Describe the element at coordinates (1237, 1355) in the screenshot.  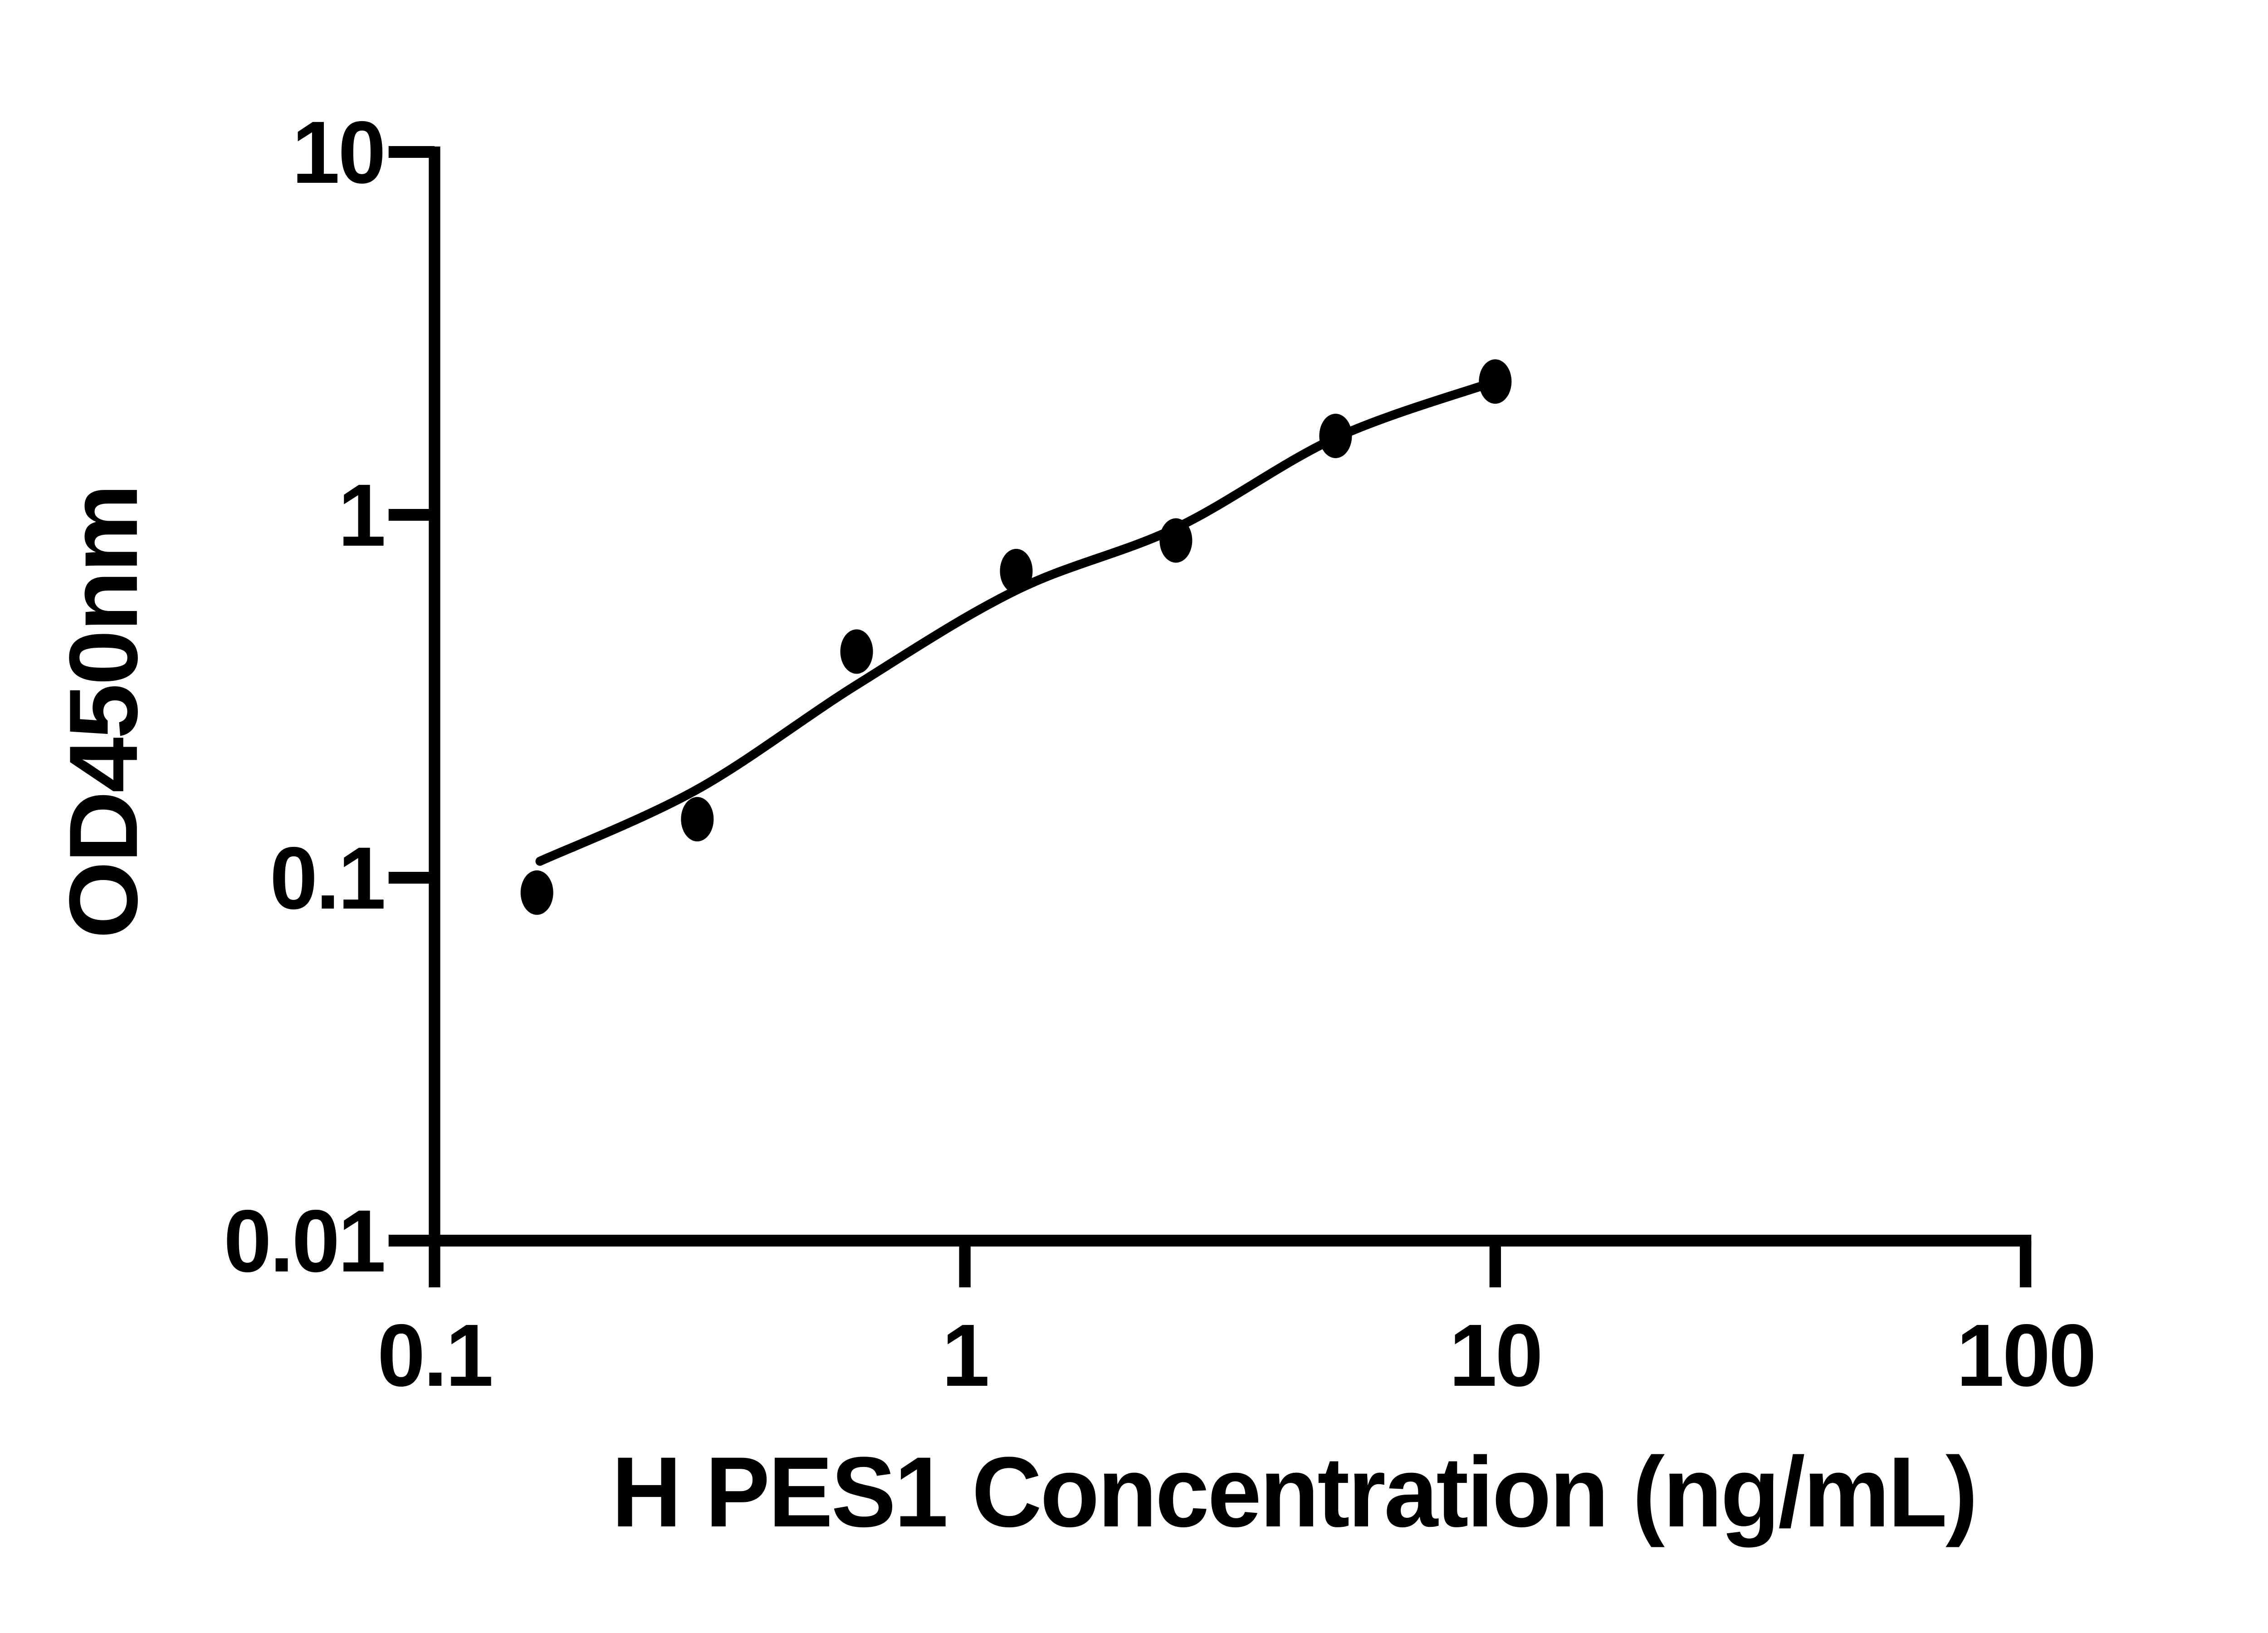
I see `x-tick-labels: 0.1 1 10 100` at that location.